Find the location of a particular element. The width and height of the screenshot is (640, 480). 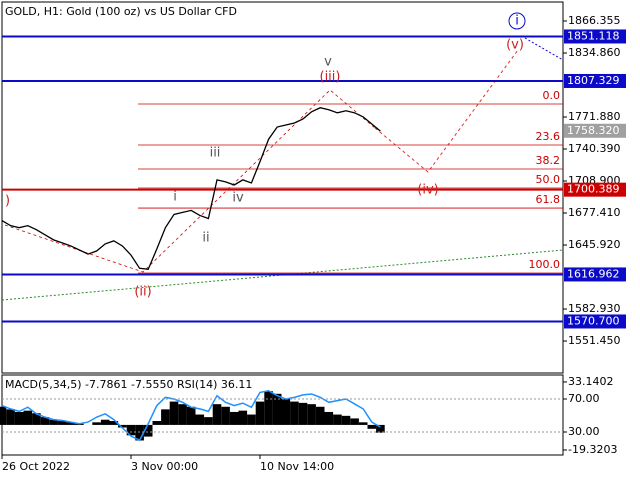

y2-tick-label: 30.00 is located at coordinates (584, 431).